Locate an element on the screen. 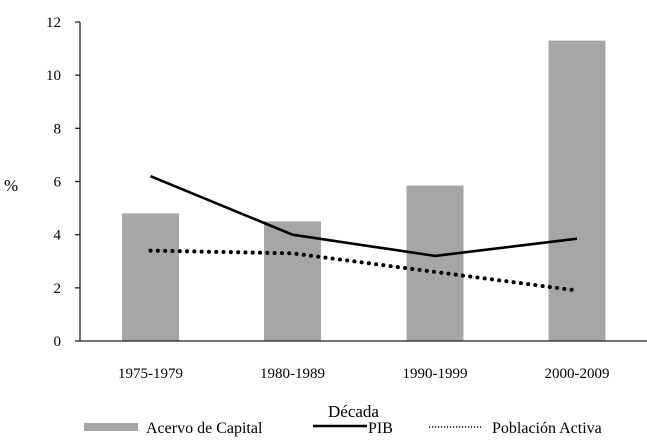 This screenshot has height=441, width=647. legend-item-acervo-de-capital: Acervo de Capital is located at coordinates (173, 428).